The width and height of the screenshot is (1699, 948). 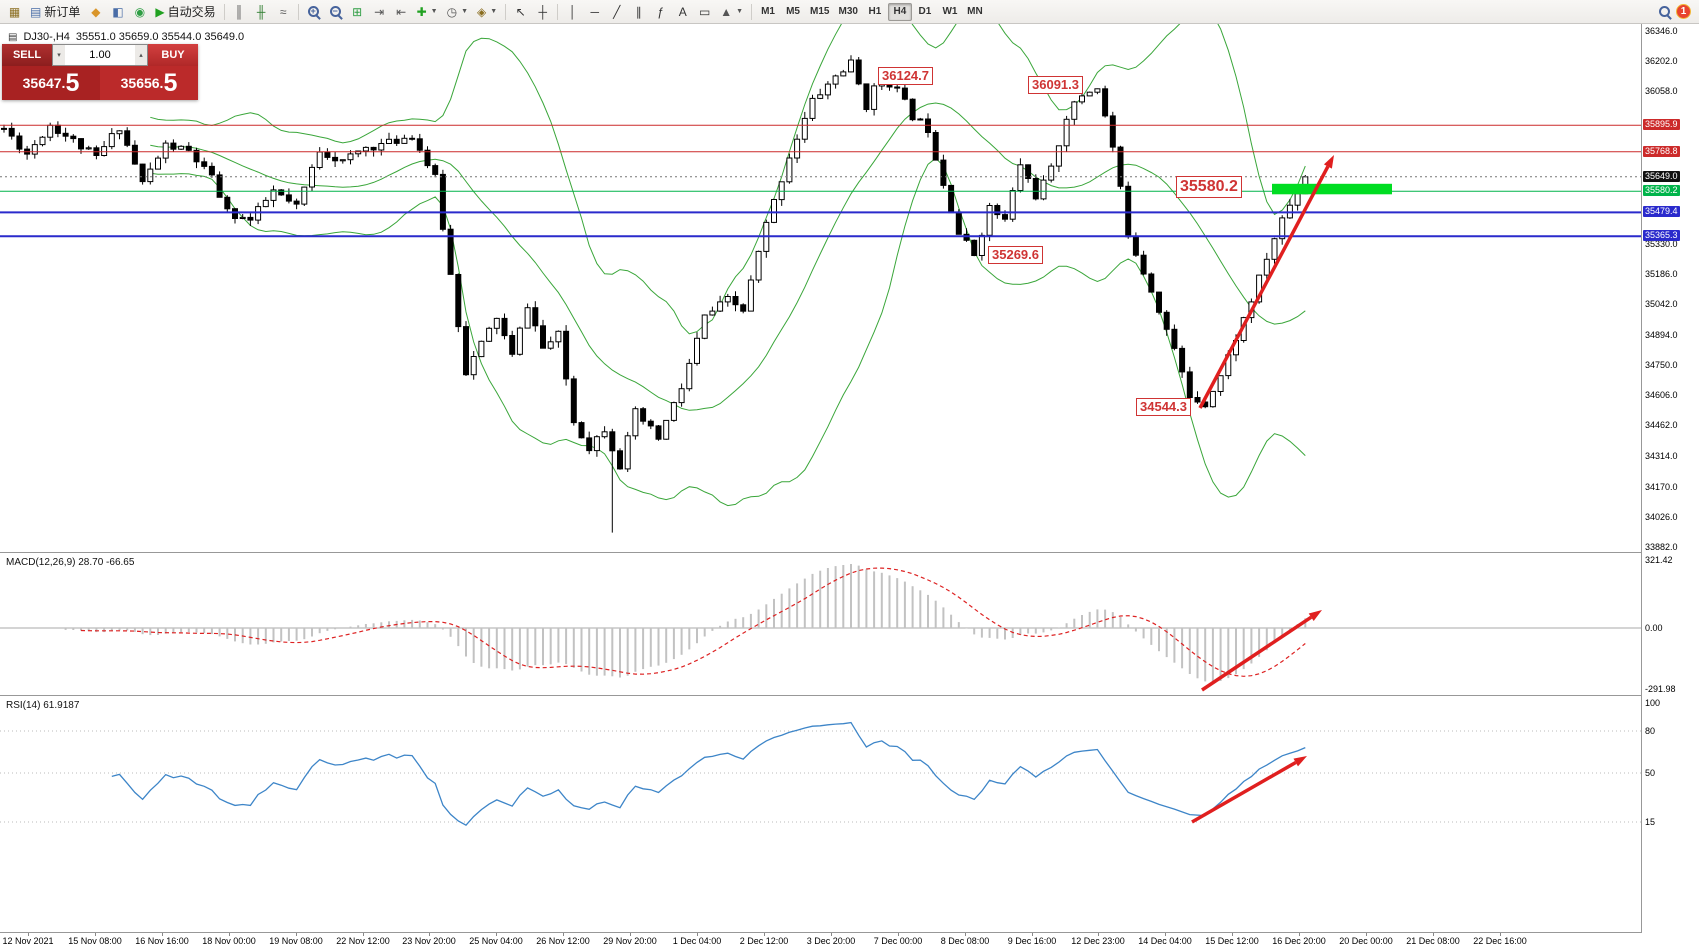 I want to click on buy-button: BUY, so click(x=173, y=55).